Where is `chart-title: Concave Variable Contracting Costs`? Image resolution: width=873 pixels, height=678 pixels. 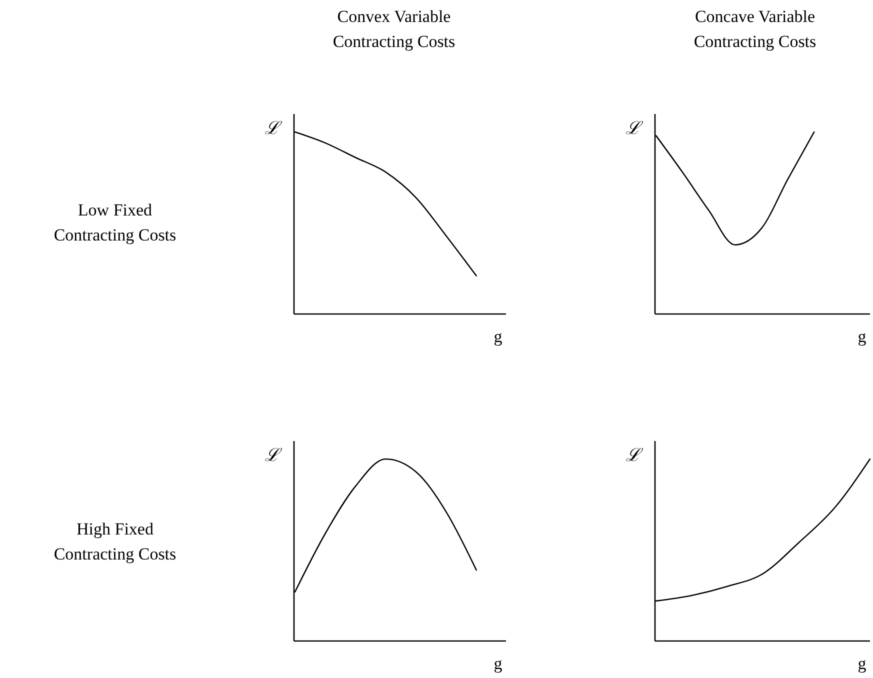
chart-title: Concave Variable Contracting Costs is located at coordinates (755, 29).